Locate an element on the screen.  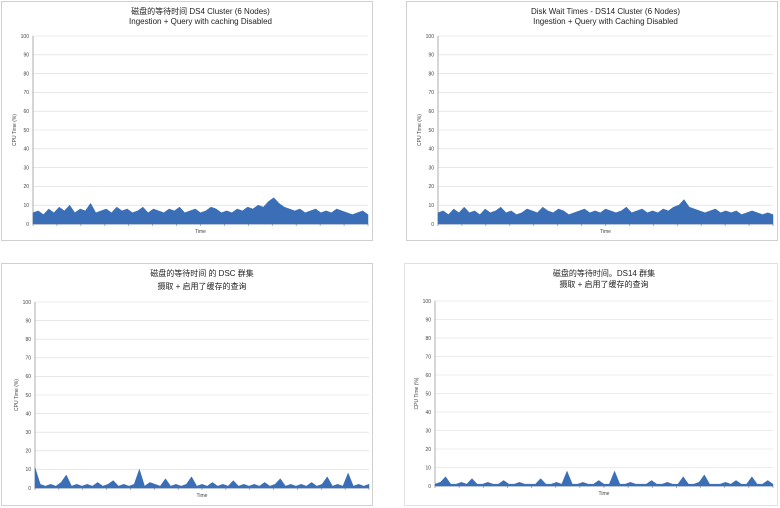
chart-title: 磁盘的等待时间 的 DSC 群集 is located at coordinates (202, 273).